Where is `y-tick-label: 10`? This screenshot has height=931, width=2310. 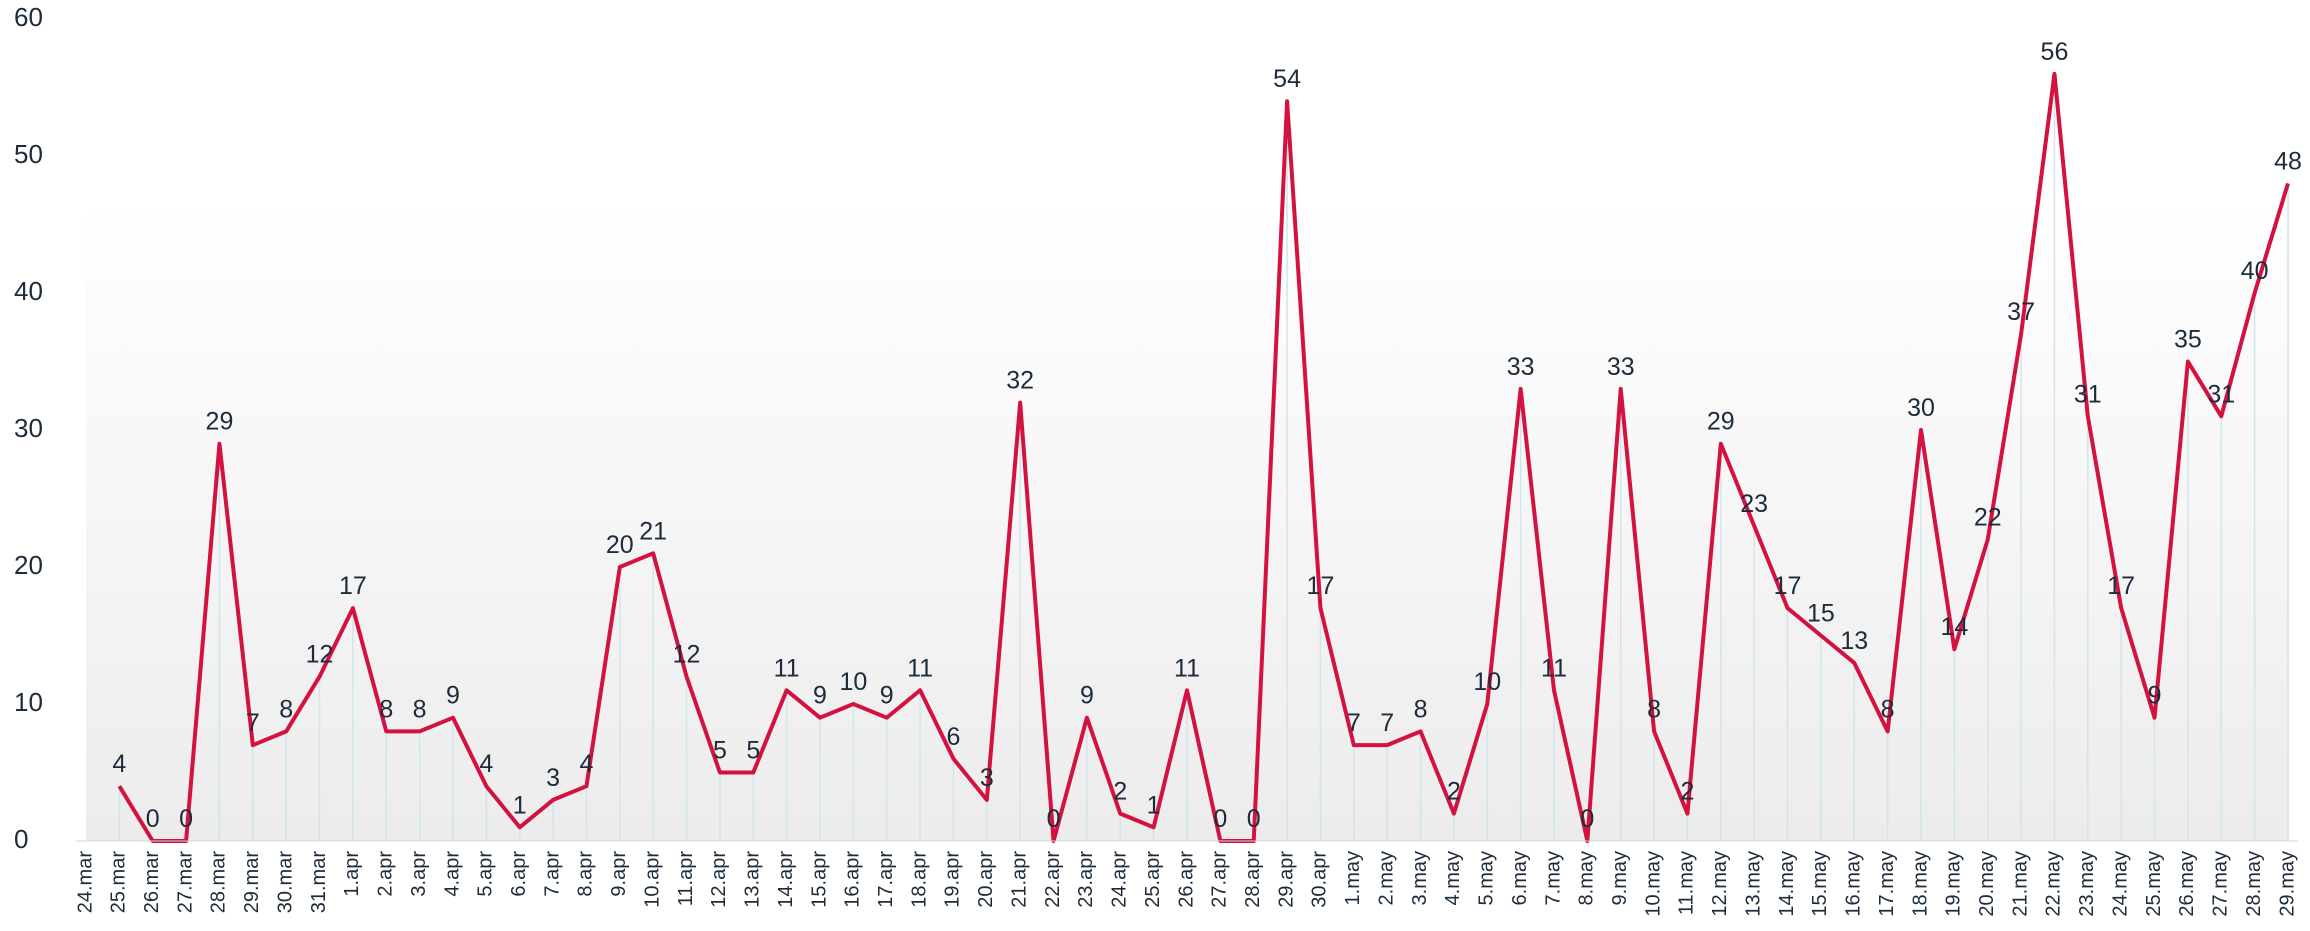 y-tick-label: 10 is located at coordinates (28, 702).